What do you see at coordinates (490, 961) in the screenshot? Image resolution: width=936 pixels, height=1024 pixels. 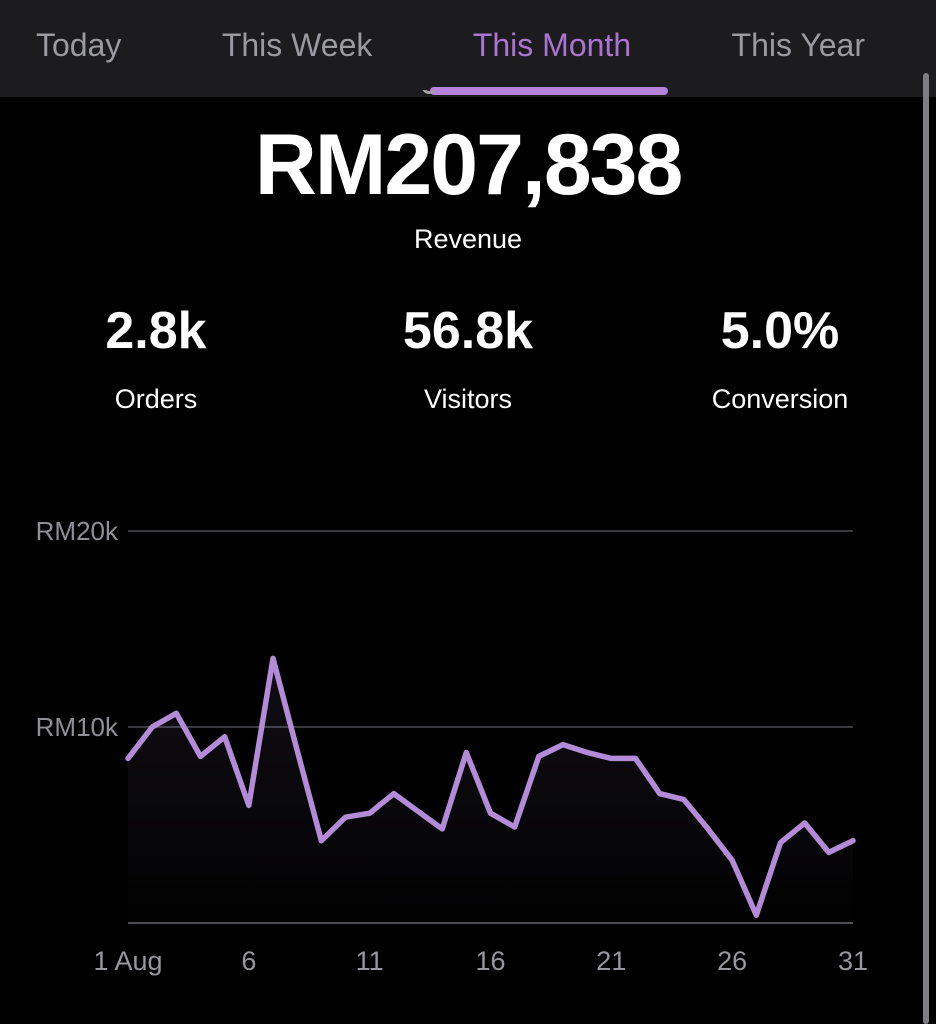 I see `x-tick-label: 16` at bounding box center [490, 961].